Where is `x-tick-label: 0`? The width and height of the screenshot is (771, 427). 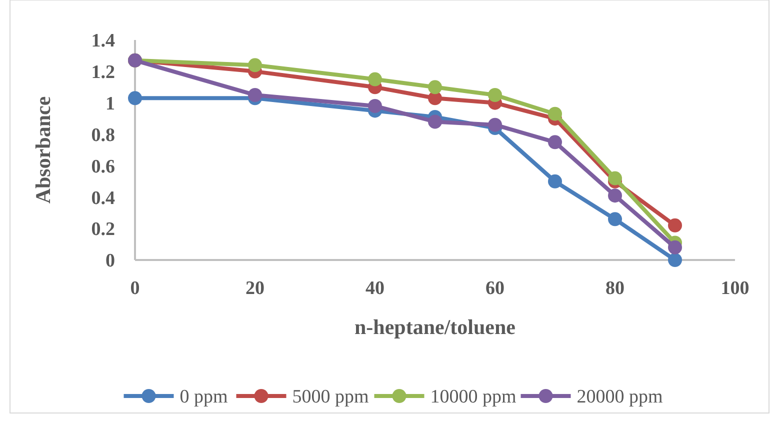
x-tick-label: 0 is located at coordinates (135, 288).